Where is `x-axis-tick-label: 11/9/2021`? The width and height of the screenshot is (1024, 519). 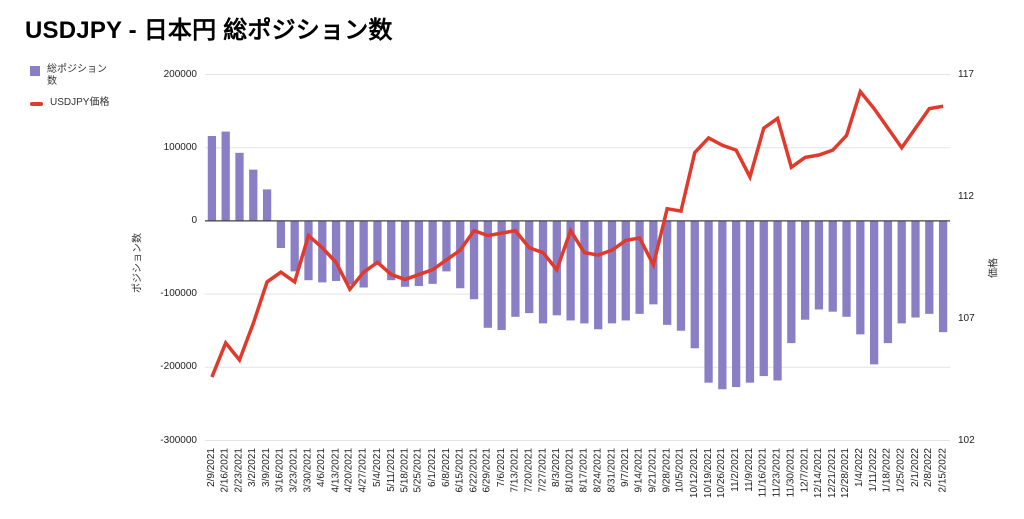
x-axis-tick-label: 11/9/2021 is located at coordinates (749, 470).